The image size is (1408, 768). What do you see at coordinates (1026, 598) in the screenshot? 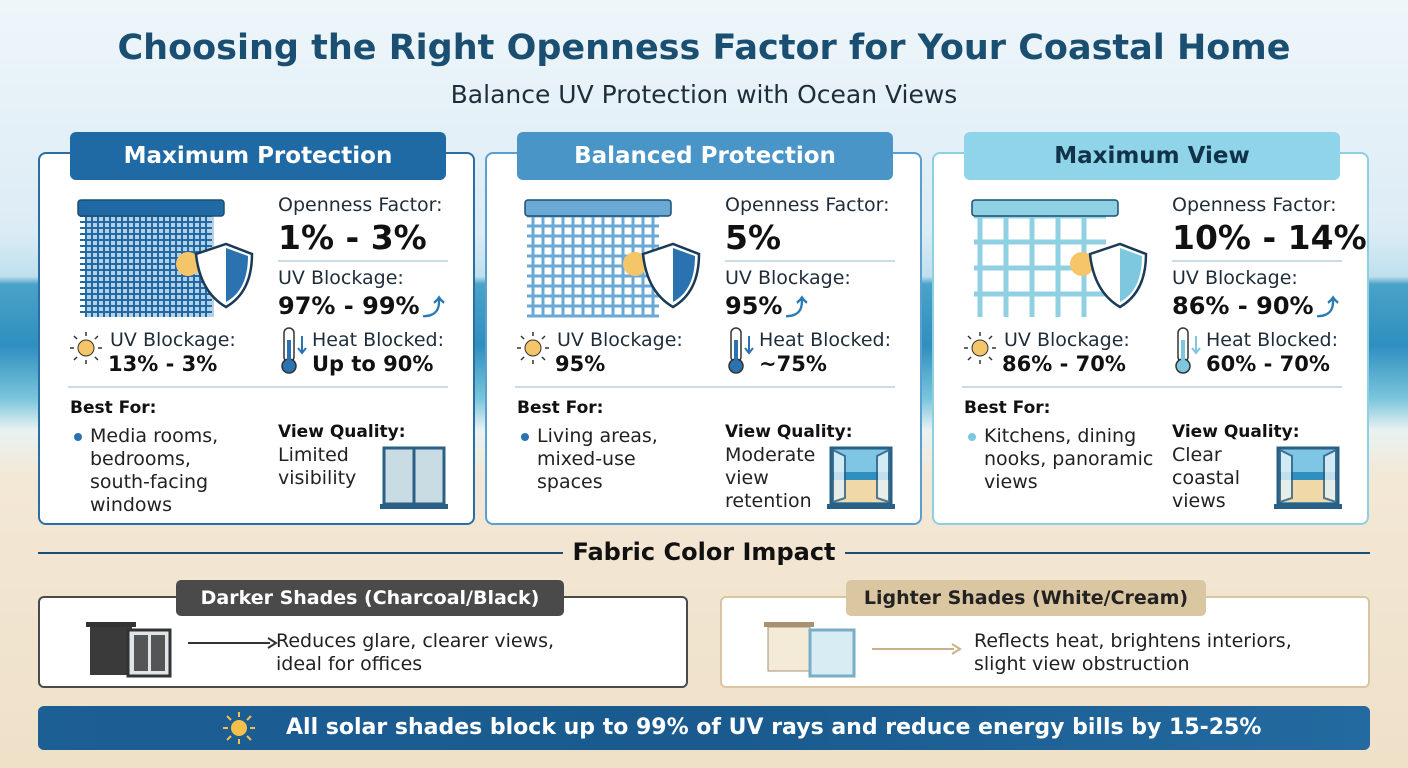
I see `light-shades-label: Lighter Shades (White/Cream)` at bounding box center [1026, 598].